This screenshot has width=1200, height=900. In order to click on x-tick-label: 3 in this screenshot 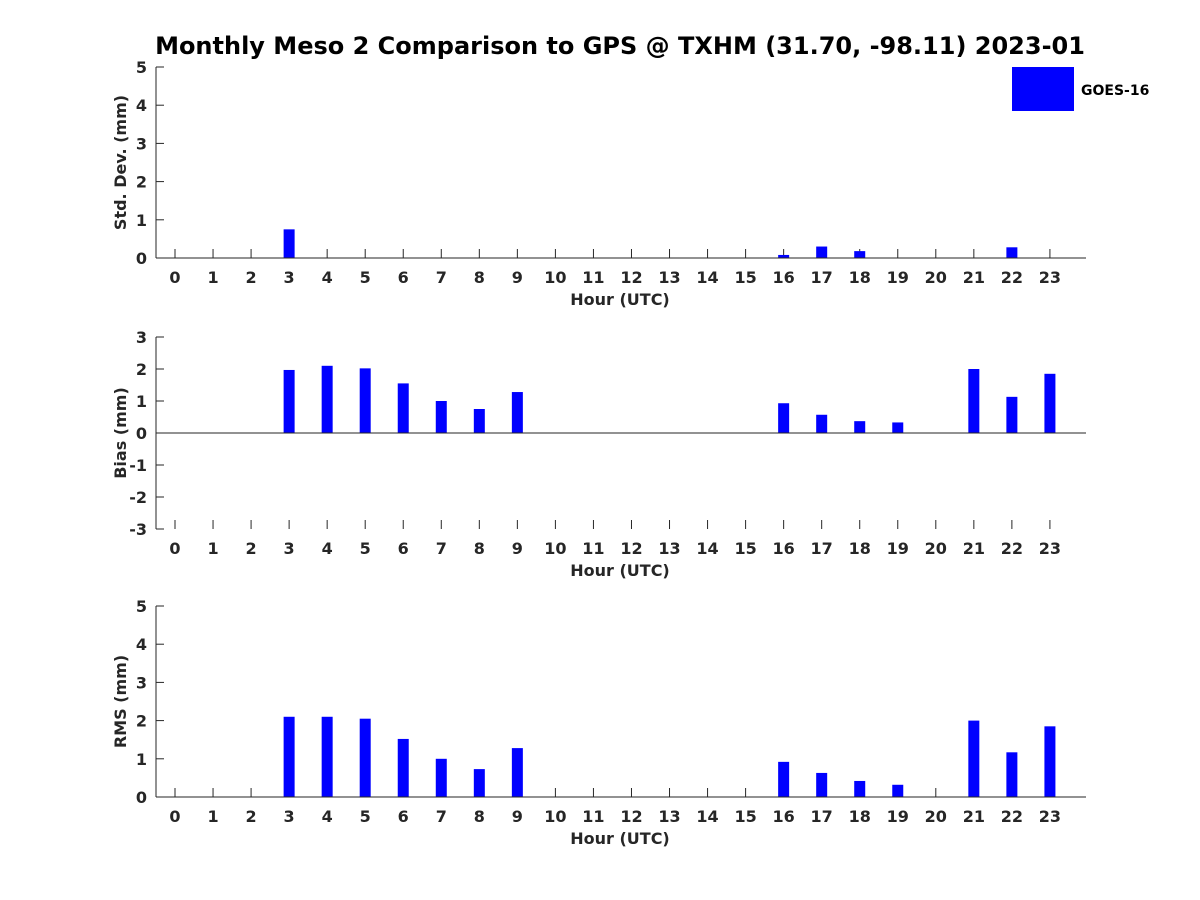, I will do `click(289, 277)`.